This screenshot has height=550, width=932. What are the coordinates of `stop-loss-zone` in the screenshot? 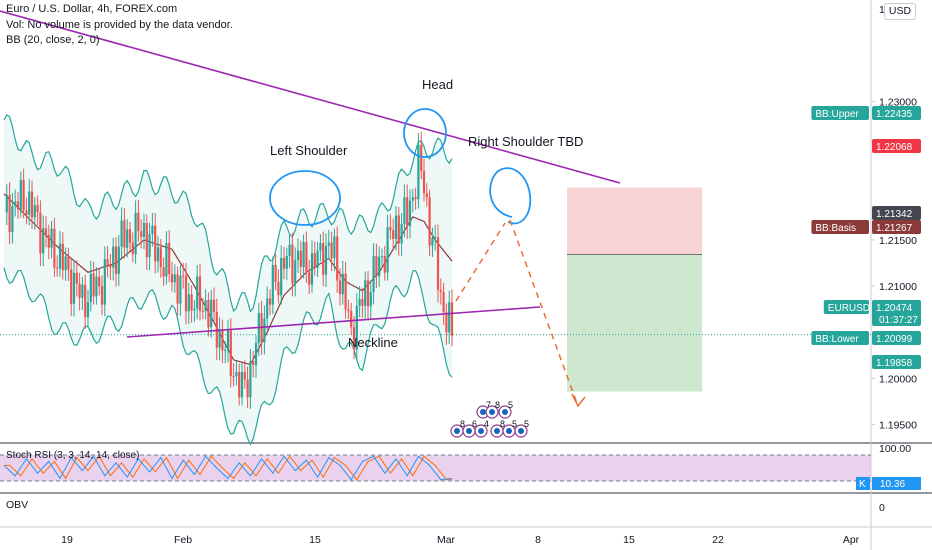 It's located at (634, 221).